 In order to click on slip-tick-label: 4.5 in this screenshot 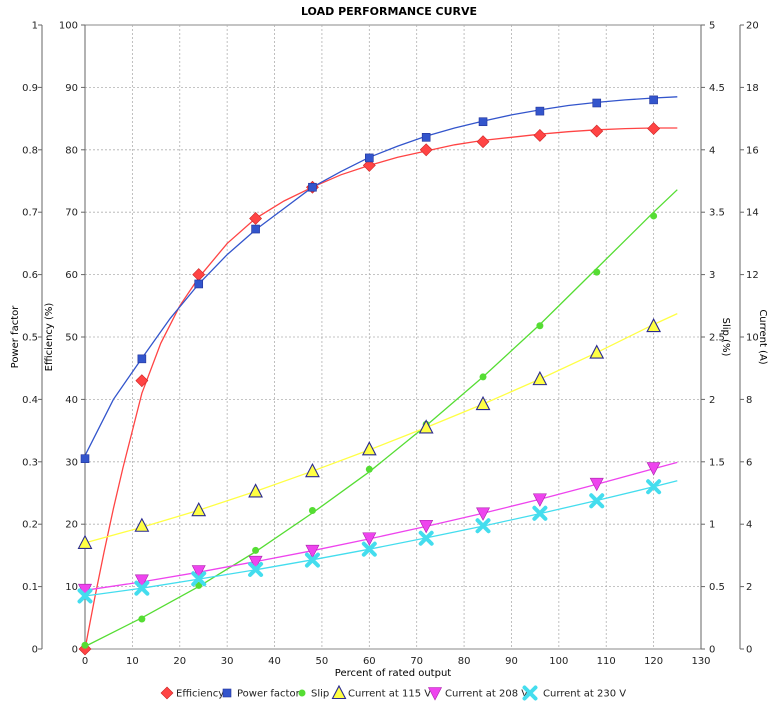, I will do `click(717, 88)`.